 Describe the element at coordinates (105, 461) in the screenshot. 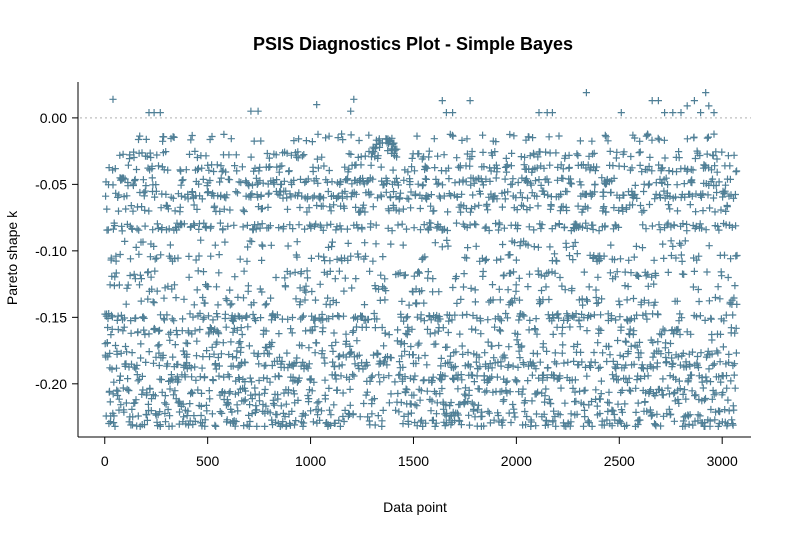

I see `x-tick-label: 0` at that location.